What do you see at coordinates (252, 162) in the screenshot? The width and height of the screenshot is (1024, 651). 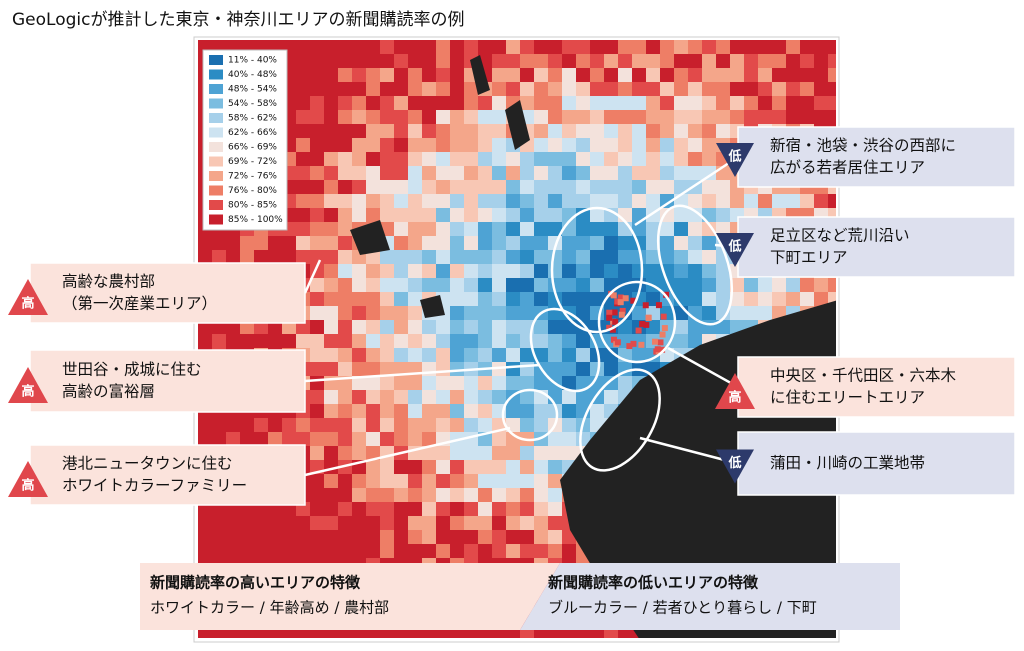 I see `legend-label: 69% - 72%` at bounding box center [252, 162].